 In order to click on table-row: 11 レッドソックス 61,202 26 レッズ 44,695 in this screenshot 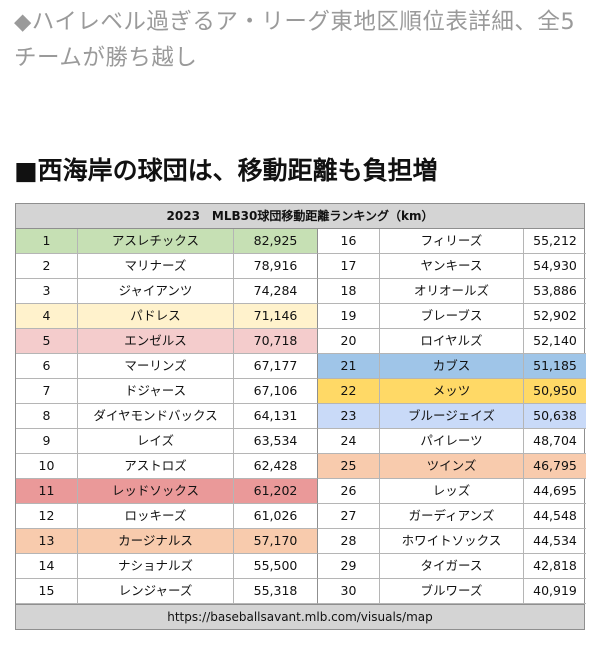, I will do `click(301, 491)`.